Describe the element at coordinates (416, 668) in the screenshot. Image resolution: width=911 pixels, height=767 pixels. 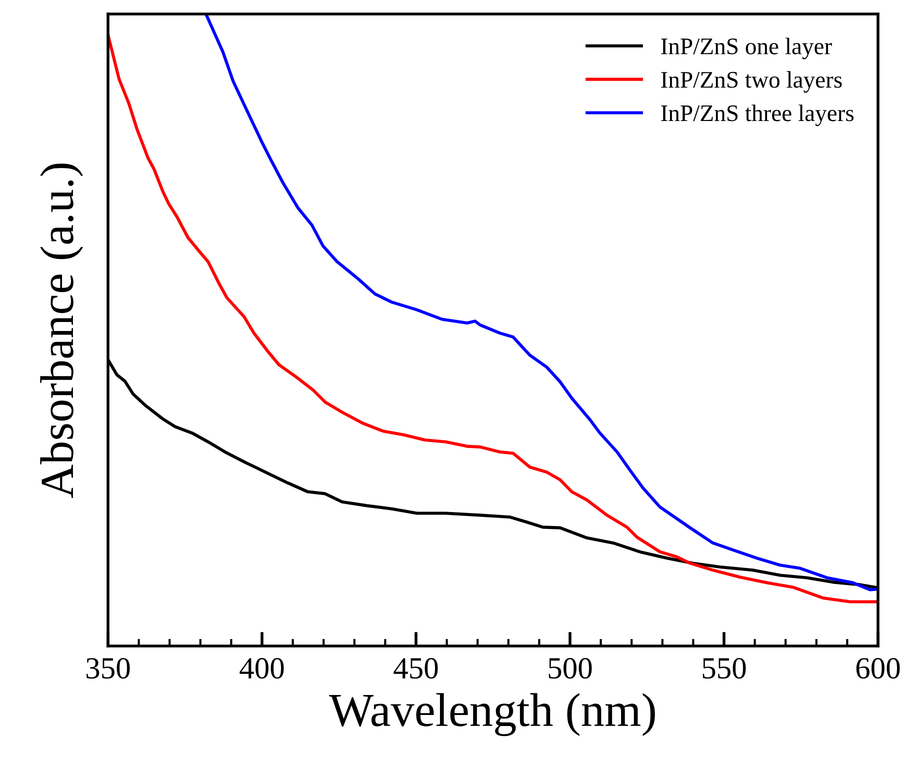
I see `x-tick-label: 450` at that location.